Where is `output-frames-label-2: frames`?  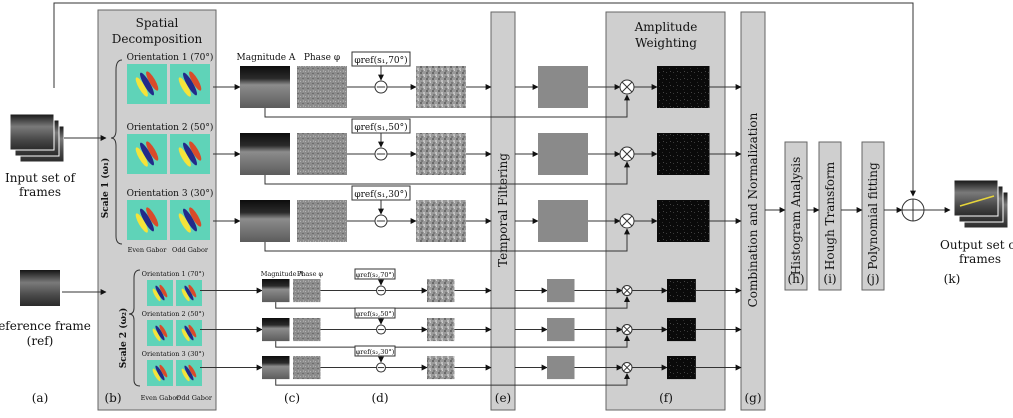
output-frames-label-2: frames is located at coordinates (980, 259).